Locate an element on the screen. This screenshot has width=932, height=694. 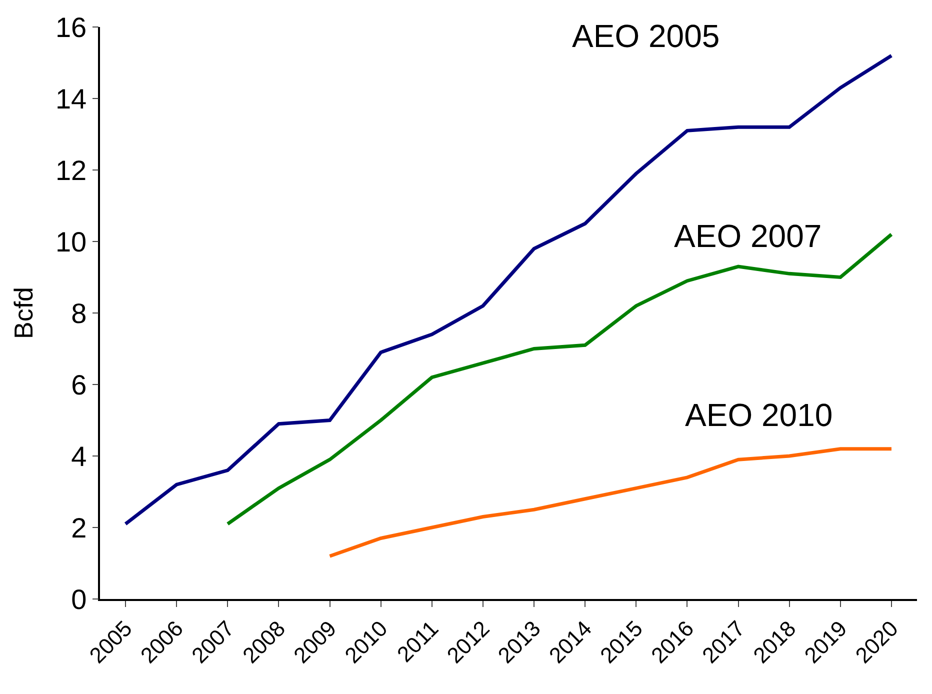
y-tick-label: 4 is located at coordinates (79, 456).